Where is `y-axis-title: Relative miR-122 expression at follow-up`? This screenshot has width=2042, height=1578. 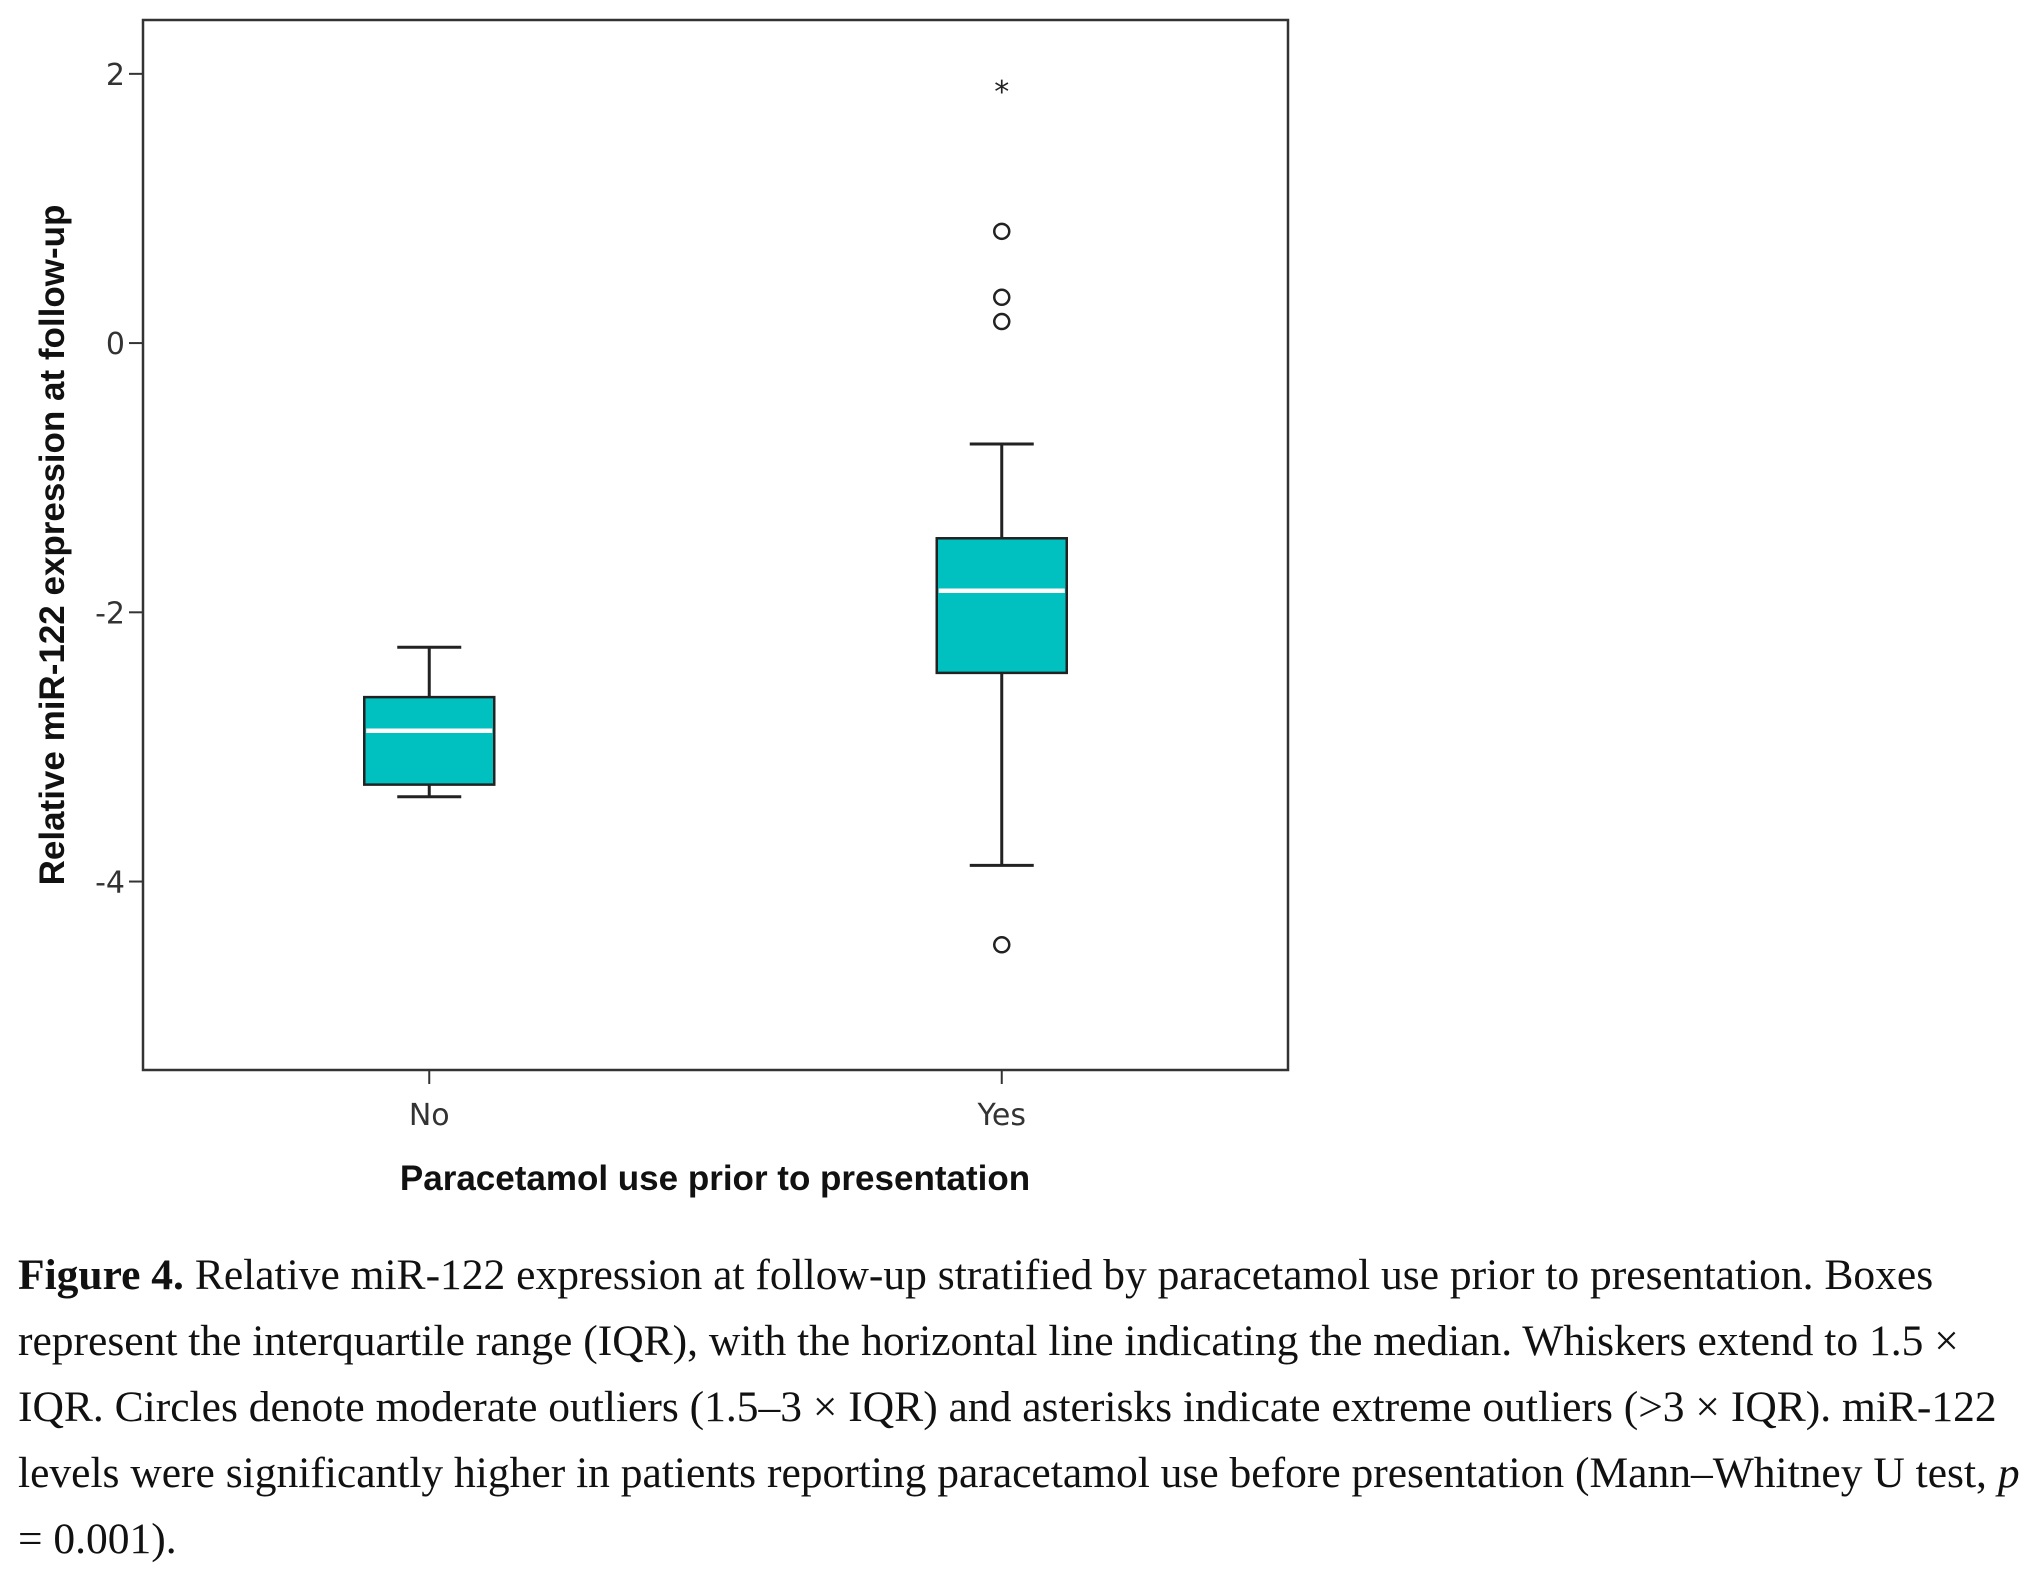 y-axis-title: Relative miR-122 expression at follow-up is located at coordinates (52, 545).